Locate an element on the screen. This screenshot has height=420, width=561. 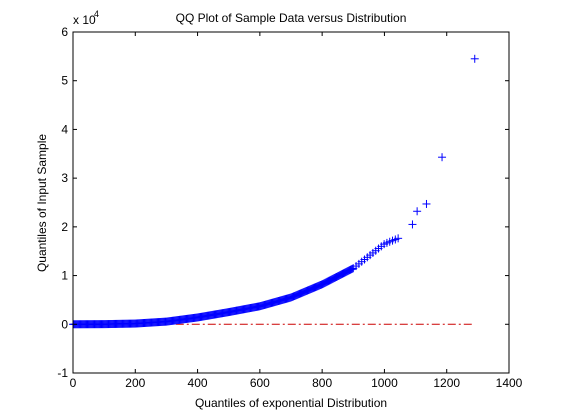
y-tick-label: 0 is located at coordinates (64, 324).